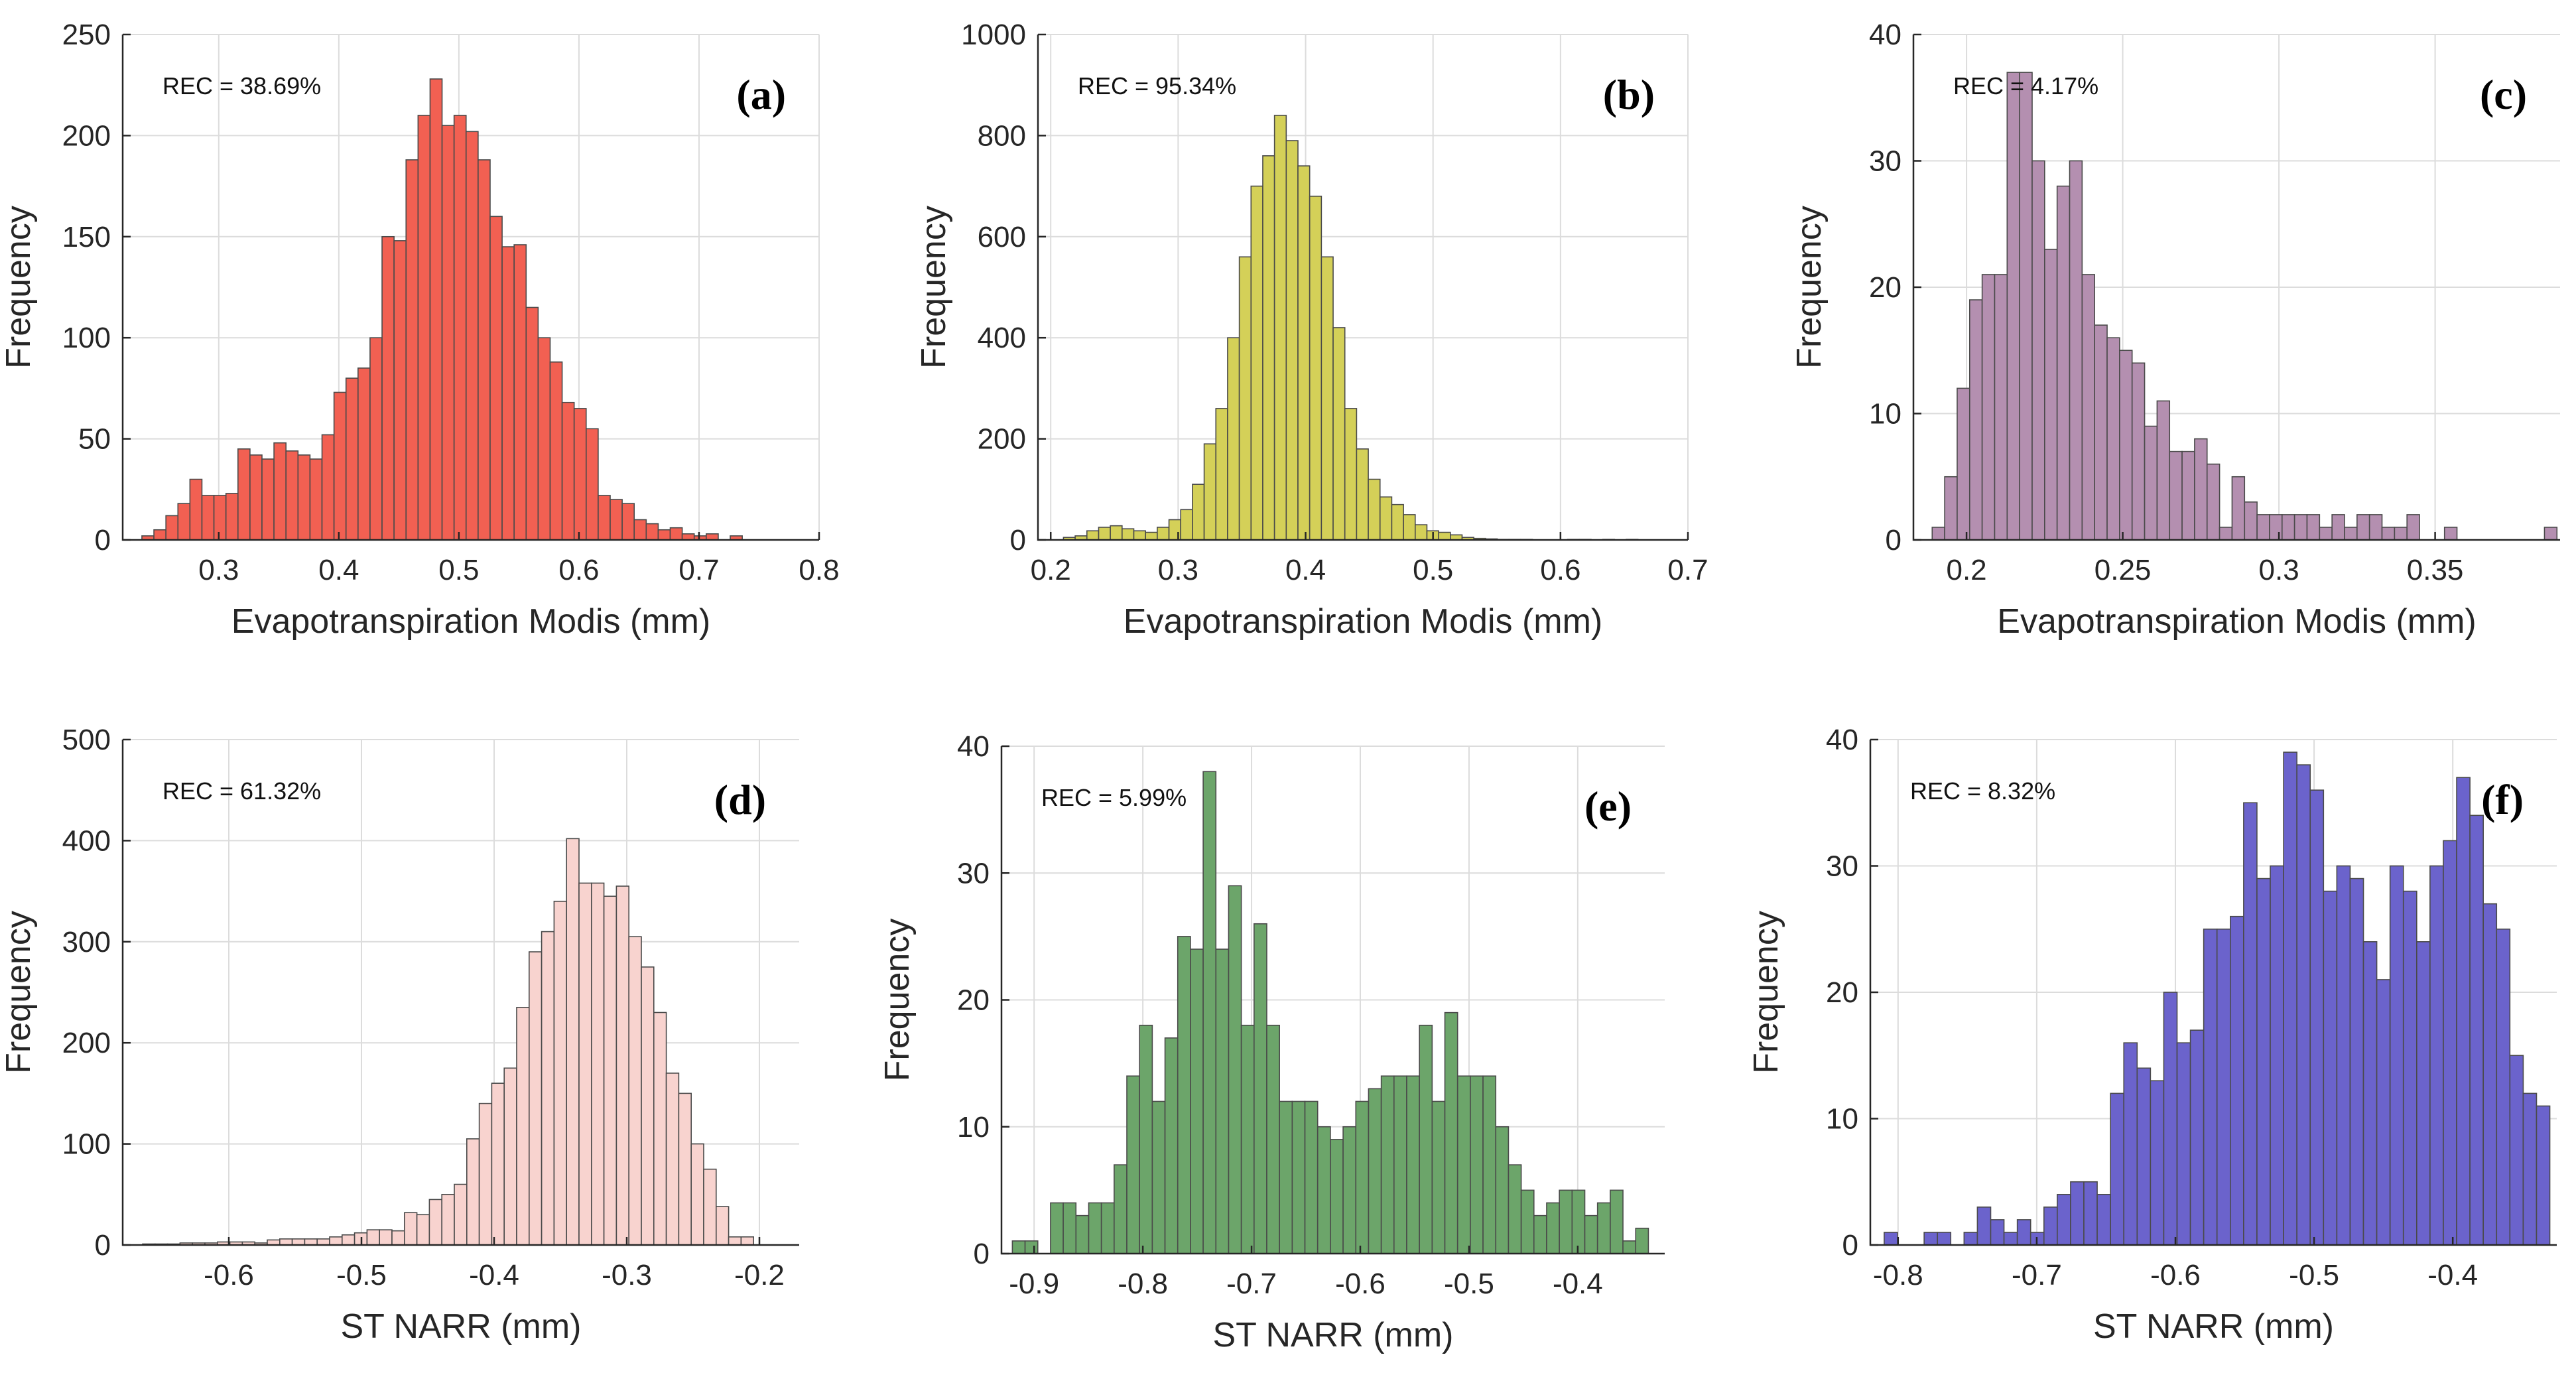 The image size is (2576, 1373). I want to click on y-tick-label: 100, so click(87, 1144).